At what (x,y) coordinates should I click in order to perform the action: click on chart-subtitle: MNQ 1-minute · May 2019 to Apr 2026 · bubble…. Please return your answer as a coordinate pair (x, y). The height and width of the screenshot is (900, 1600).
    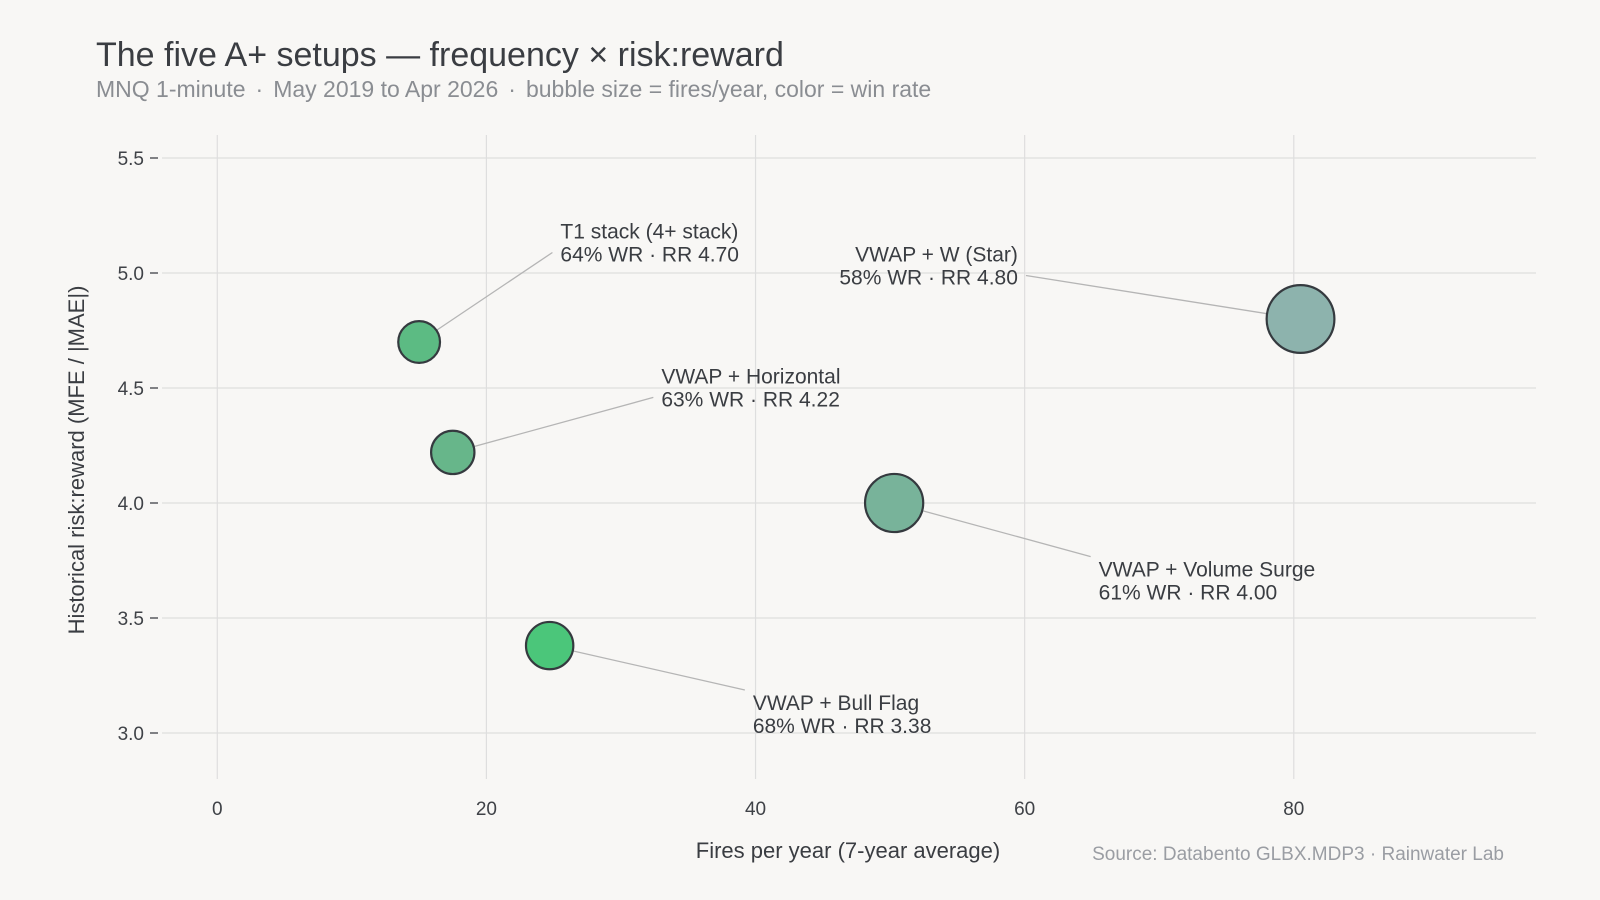
    Looking at the image, I should click on (513, 89).